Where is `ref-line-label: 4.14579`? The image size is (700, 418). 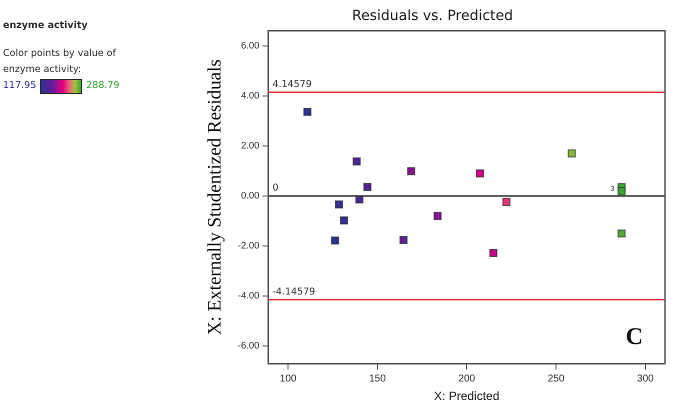 ref-line-label: 4.14579 is located at coordinates (292, 84).